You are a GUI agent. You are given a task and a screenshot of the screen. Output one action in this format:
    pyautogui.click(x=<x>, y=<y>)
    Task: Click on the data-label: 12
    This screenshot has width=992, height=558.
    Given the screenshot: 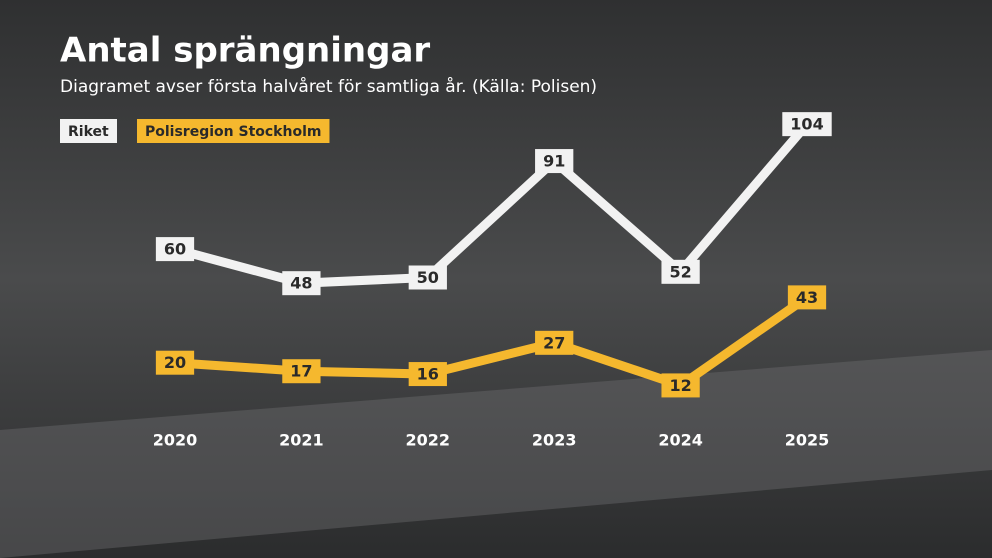 What is the action you would take?
    pyautogui.click(x=680, y=385)
    